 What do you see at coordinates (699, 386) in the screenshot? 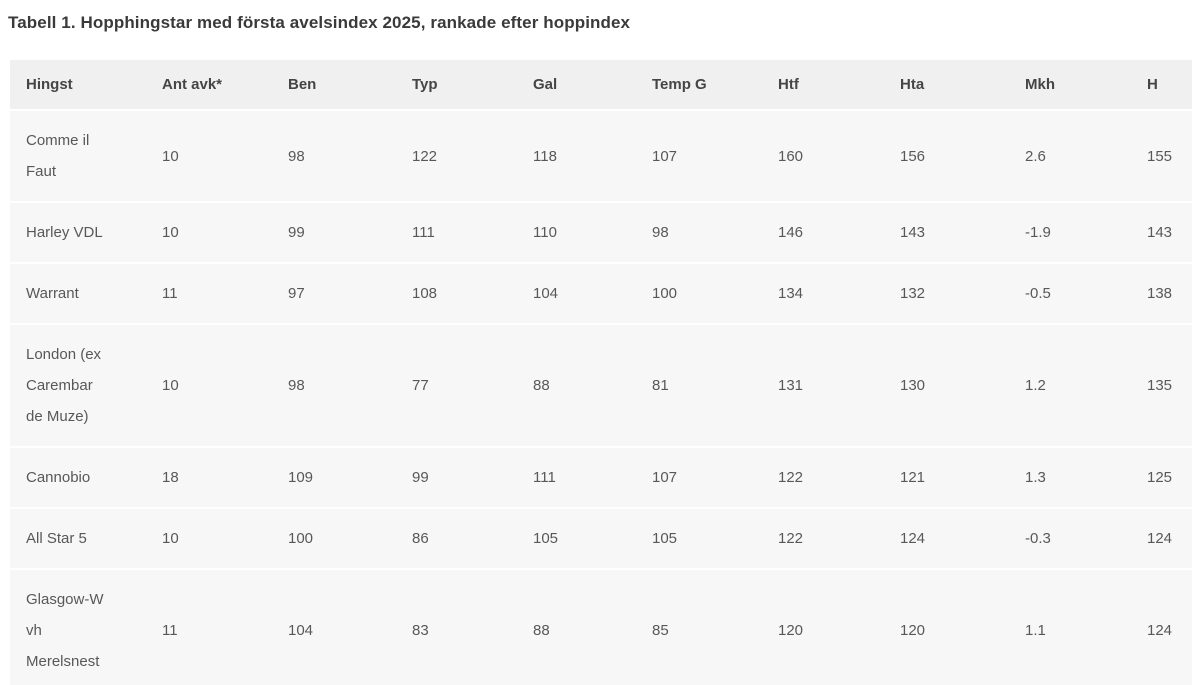
I see `cell-value: 81` at bounding box center [699, 386].